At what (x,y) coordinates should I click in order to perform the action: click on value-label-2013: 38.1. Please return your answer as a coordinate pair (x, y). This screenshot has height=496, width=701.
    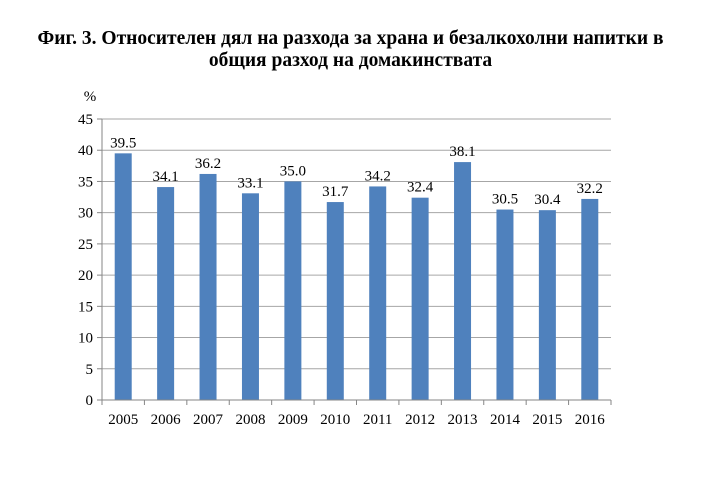
    Looking at the image, I should click on (462, 152).